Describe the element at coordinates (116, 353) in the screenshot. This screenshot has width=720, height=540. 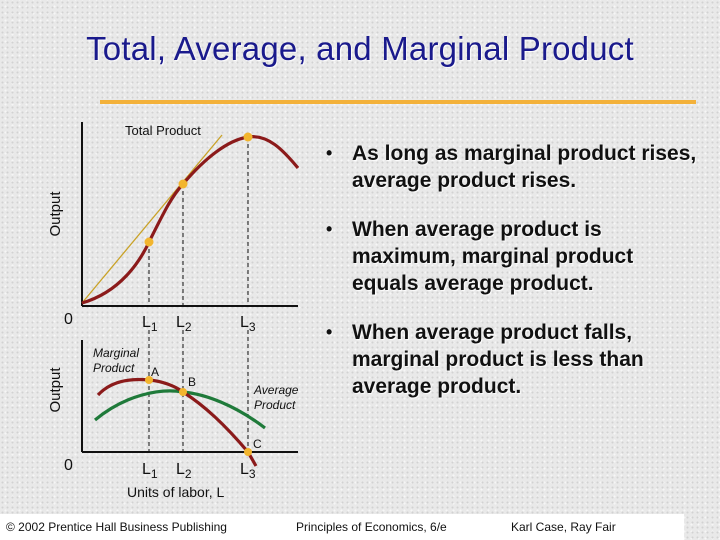
I see `marginal-product-label-line1: Marginal` at that location.